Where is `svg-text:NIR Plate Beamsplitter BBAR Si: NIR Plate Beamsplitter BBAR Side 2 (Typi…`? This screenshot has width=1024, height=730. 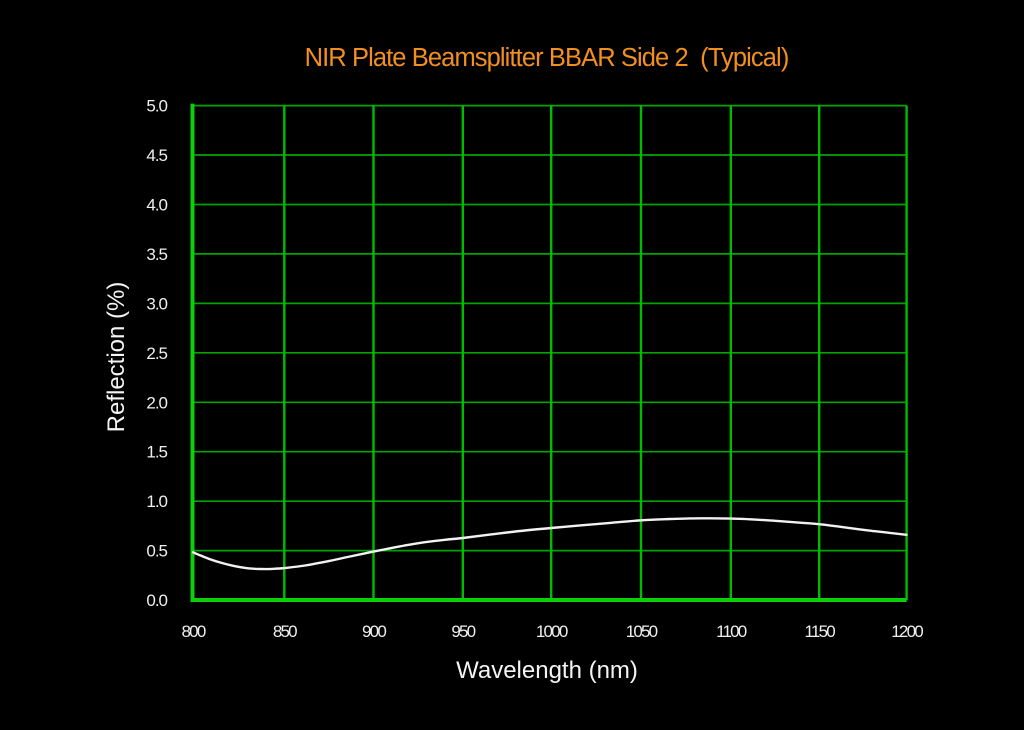
svg-text:NIR Plate Beamsplitter BBAR Si: NIR Plate Beamsplitter BBAR Side 2 (Typi… is located at coordinates (547, 58).